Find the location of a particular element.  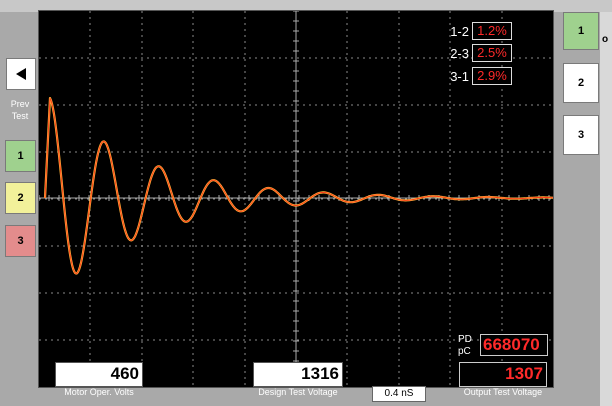

motor-volts-caption: Motor Oper. Volts is located at coordinates (99, 392).